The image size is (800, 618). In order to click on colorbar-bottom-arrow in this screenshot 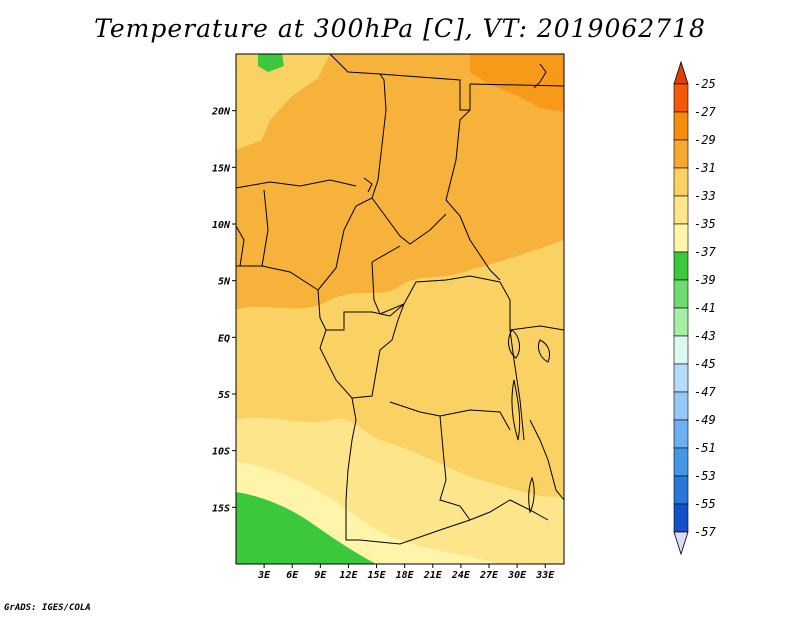, I will do `click(681, 543)`.